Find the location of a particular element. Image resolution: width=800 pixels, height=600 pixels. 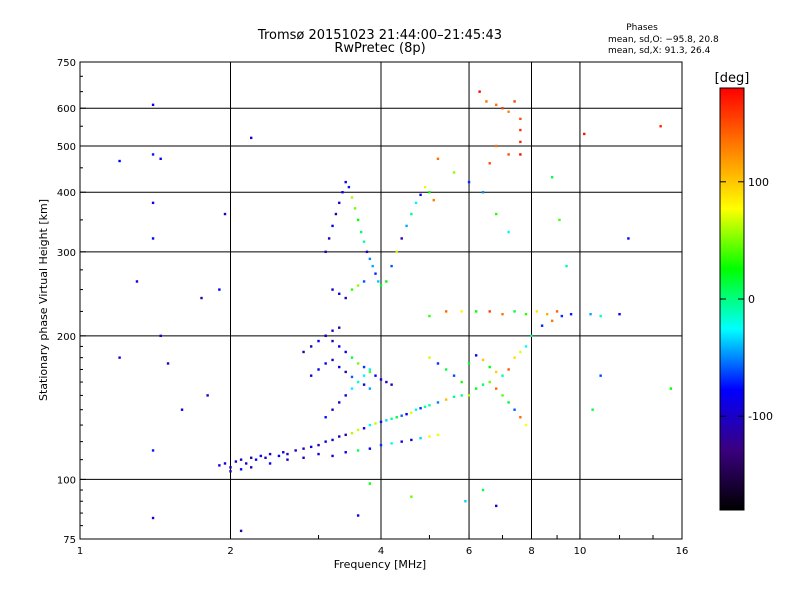

y-tick-label: 100 is located at coordinates (66, 480).